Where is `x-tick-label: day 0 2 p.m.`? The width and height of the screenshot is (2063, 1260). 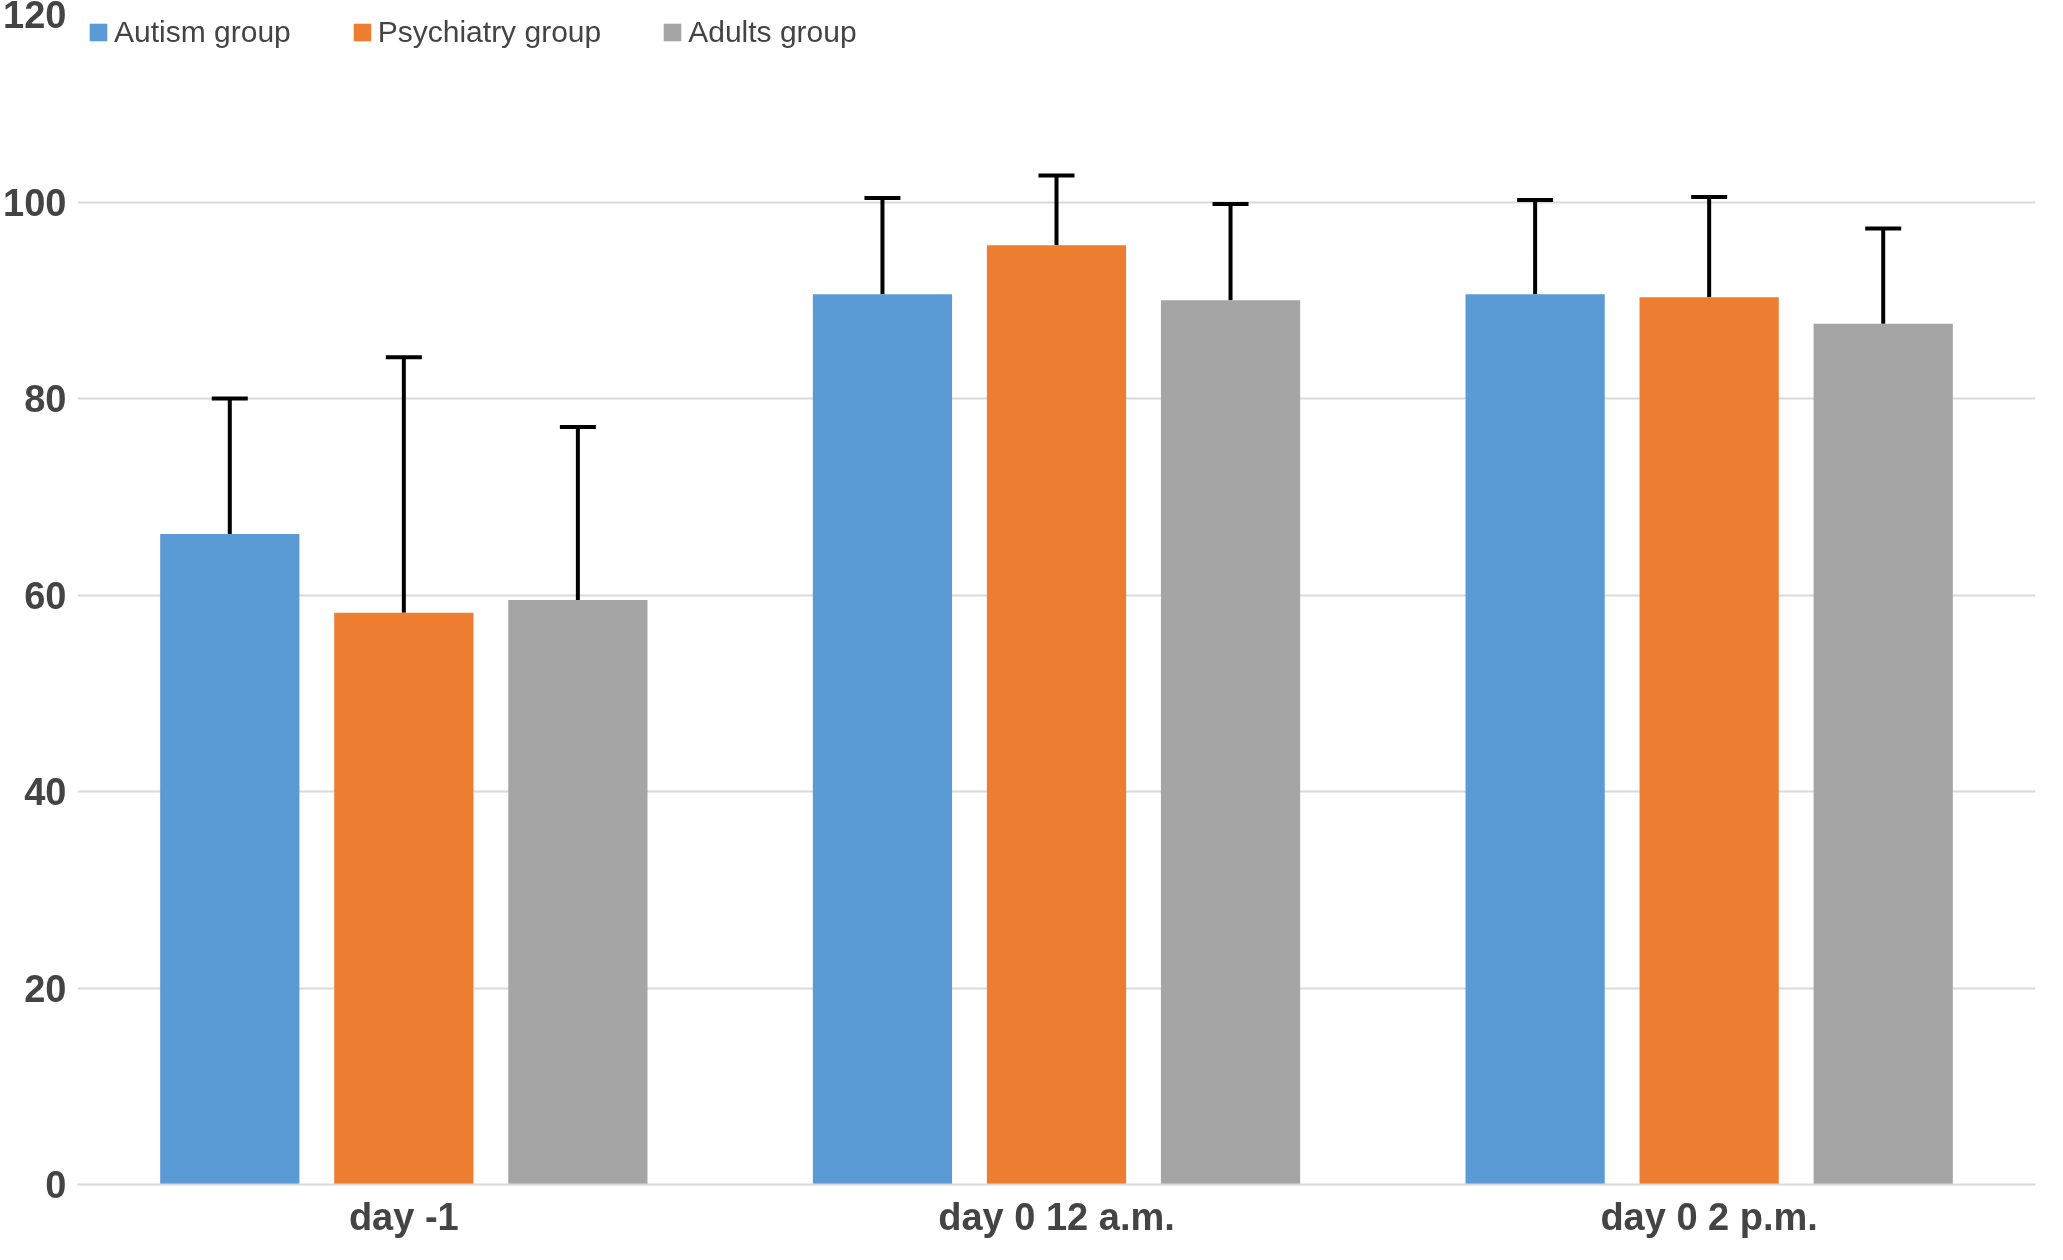
x-tick-label: day 0 2 p.m. is located at coordinates (1709, 1216).